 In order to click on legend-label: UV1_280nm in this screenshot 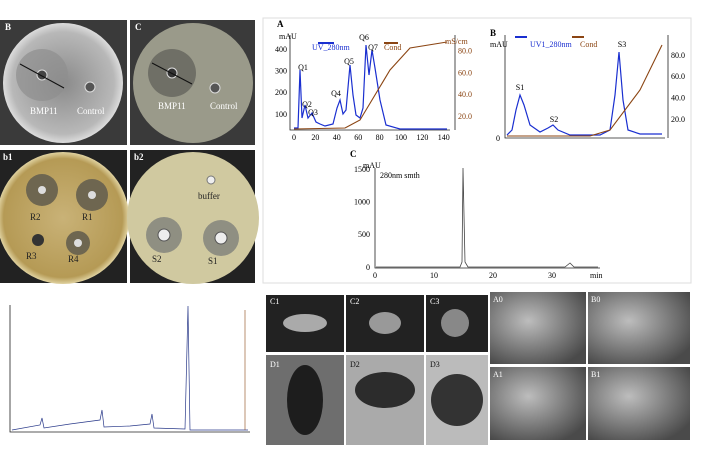, I will do `click(551, 44)`.